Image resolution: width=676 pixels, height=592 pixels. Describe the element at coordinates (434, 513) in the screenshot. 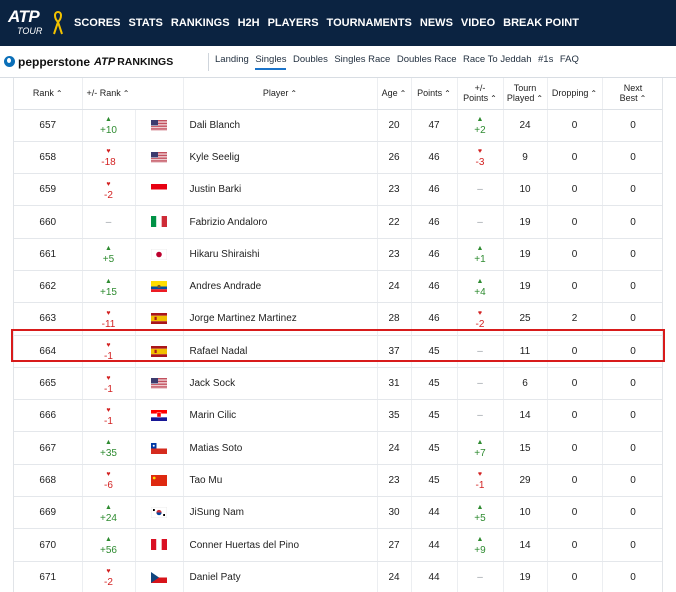

I see `points-cell: 44` at that location.